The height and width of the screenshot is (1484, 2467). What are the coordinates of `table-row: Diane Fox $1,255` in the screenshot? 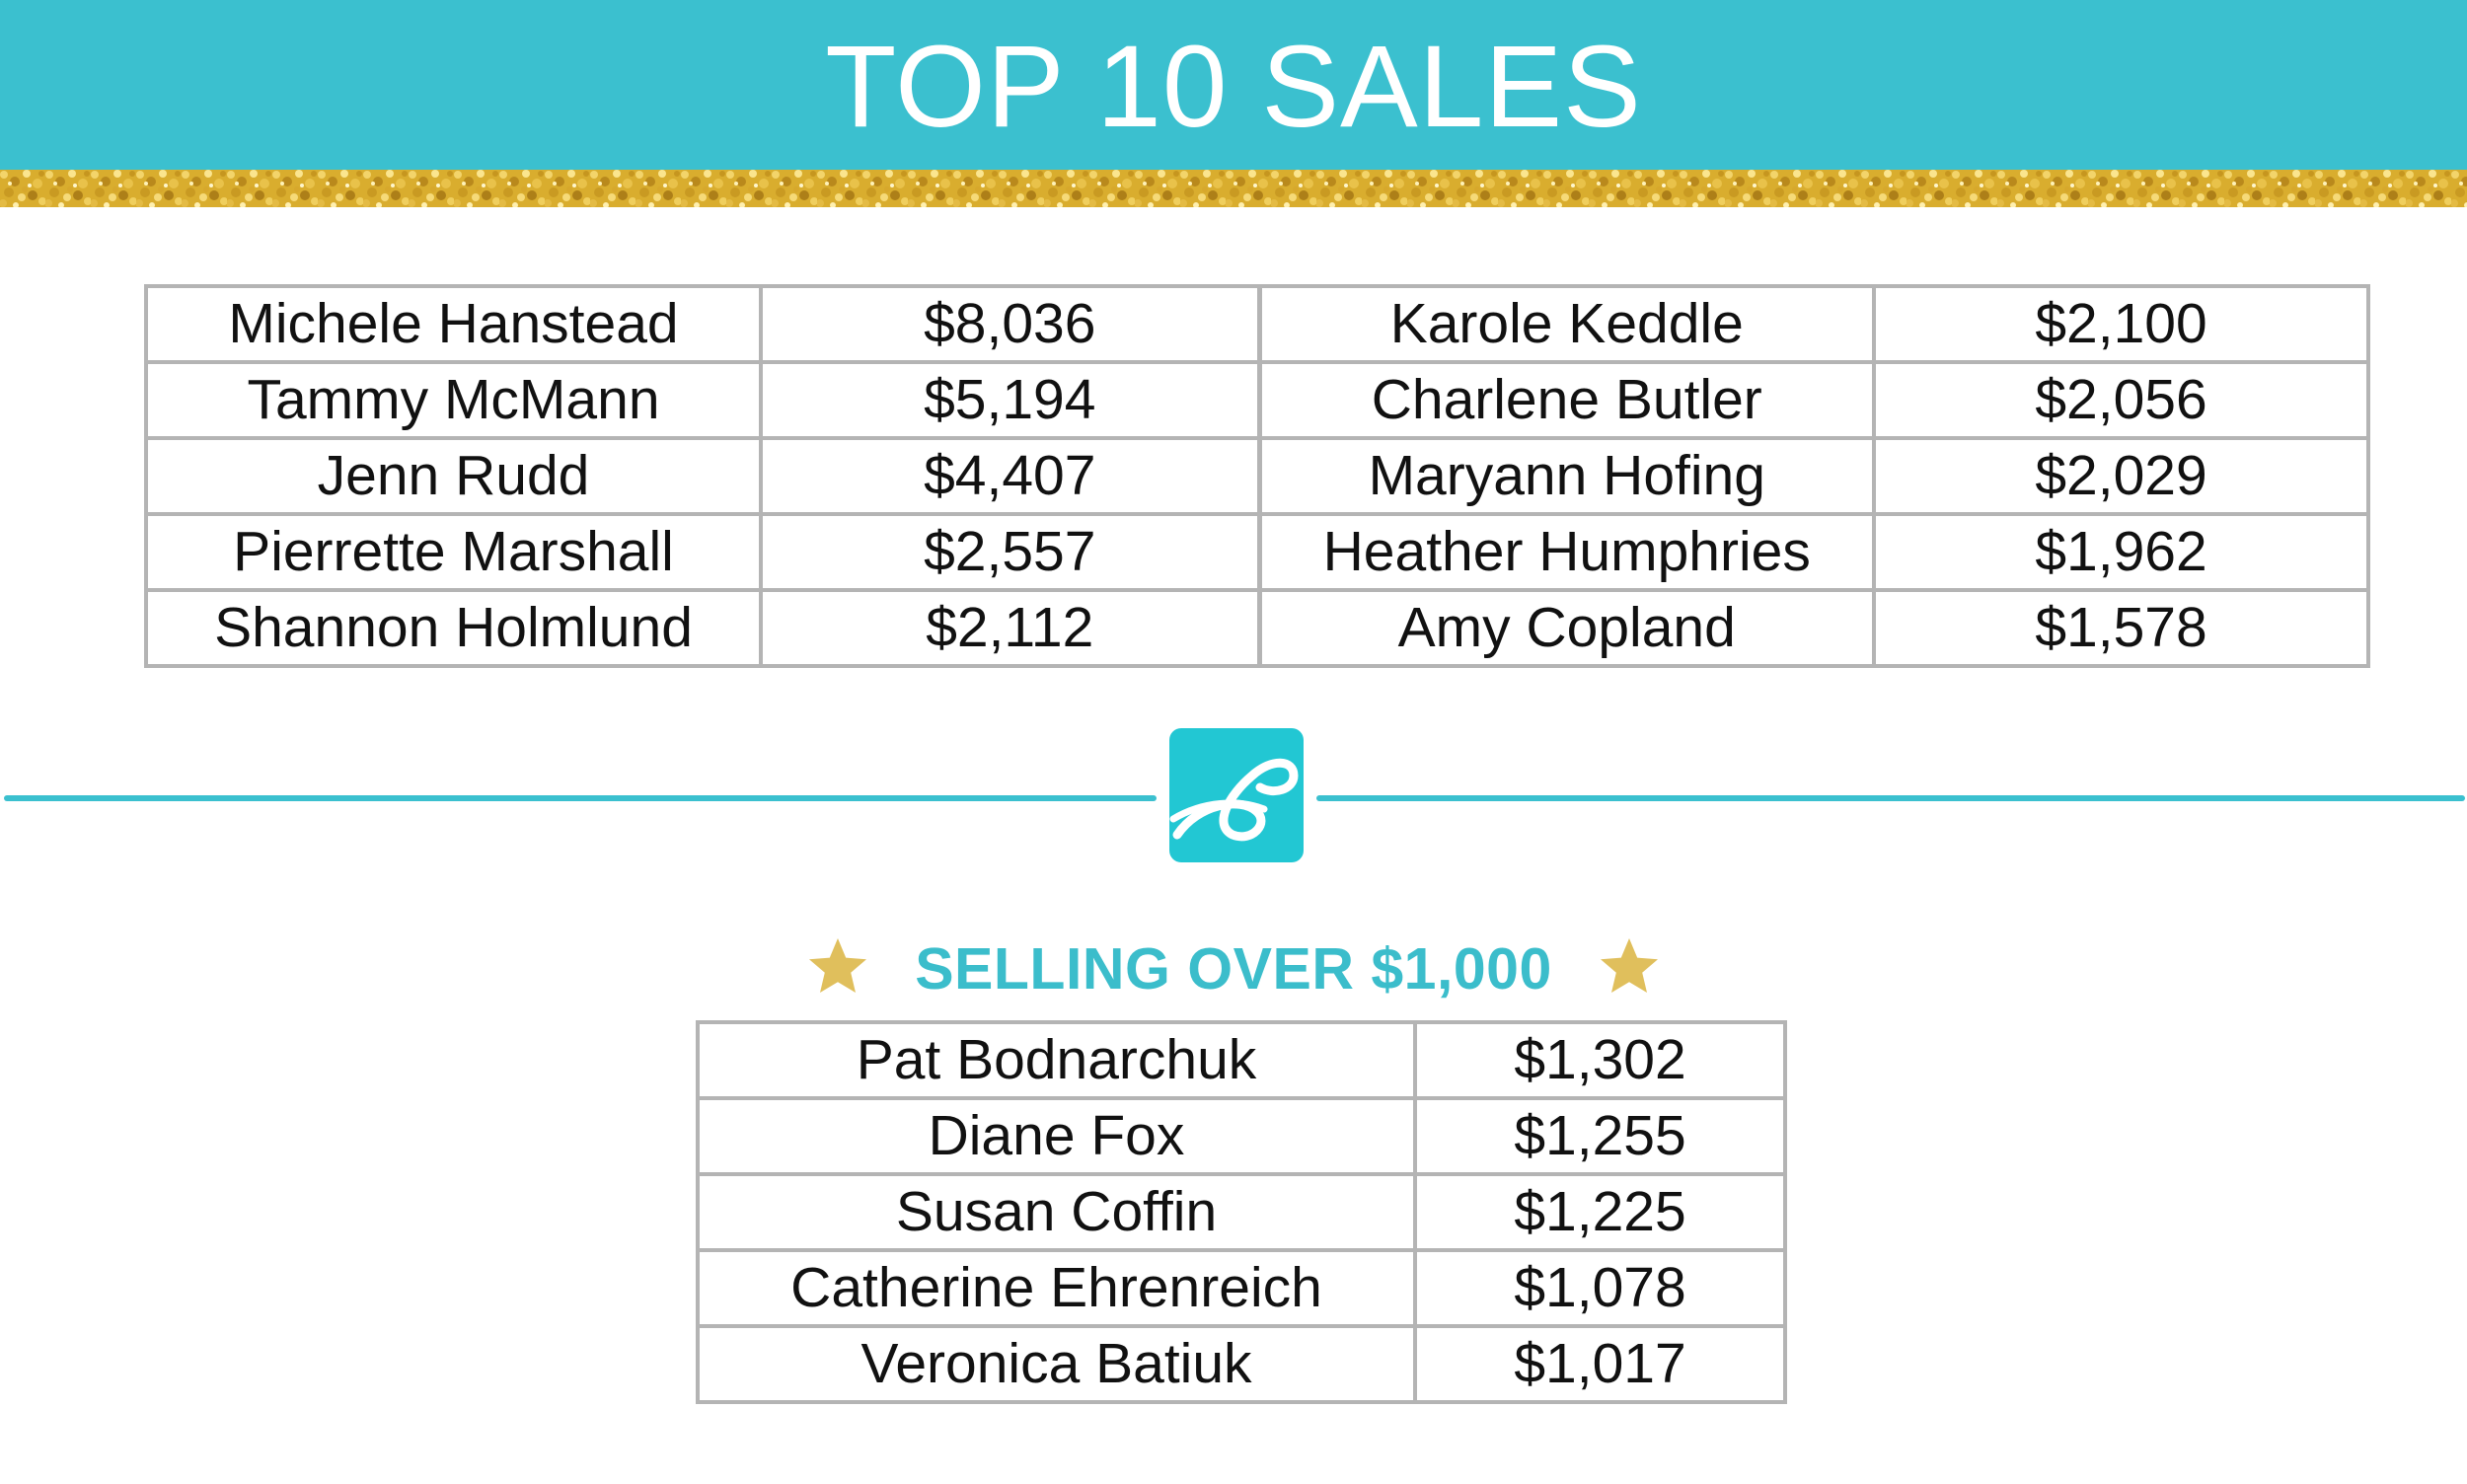 It's located at (1241, 1136).